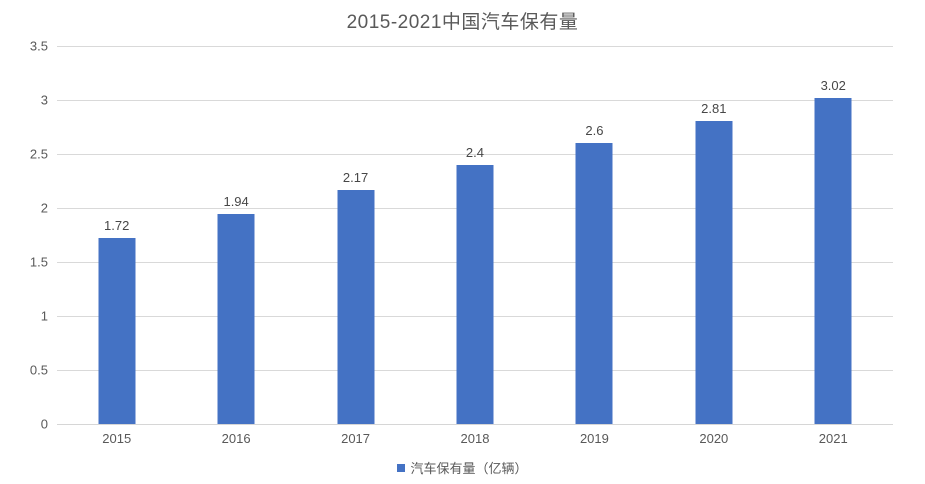 Image resolution: width=925 pixels, height=484 pixels. Describe the element at coordinates (38, 262) in the screenshot. I see `y-tick-label: 1.5` at that location.